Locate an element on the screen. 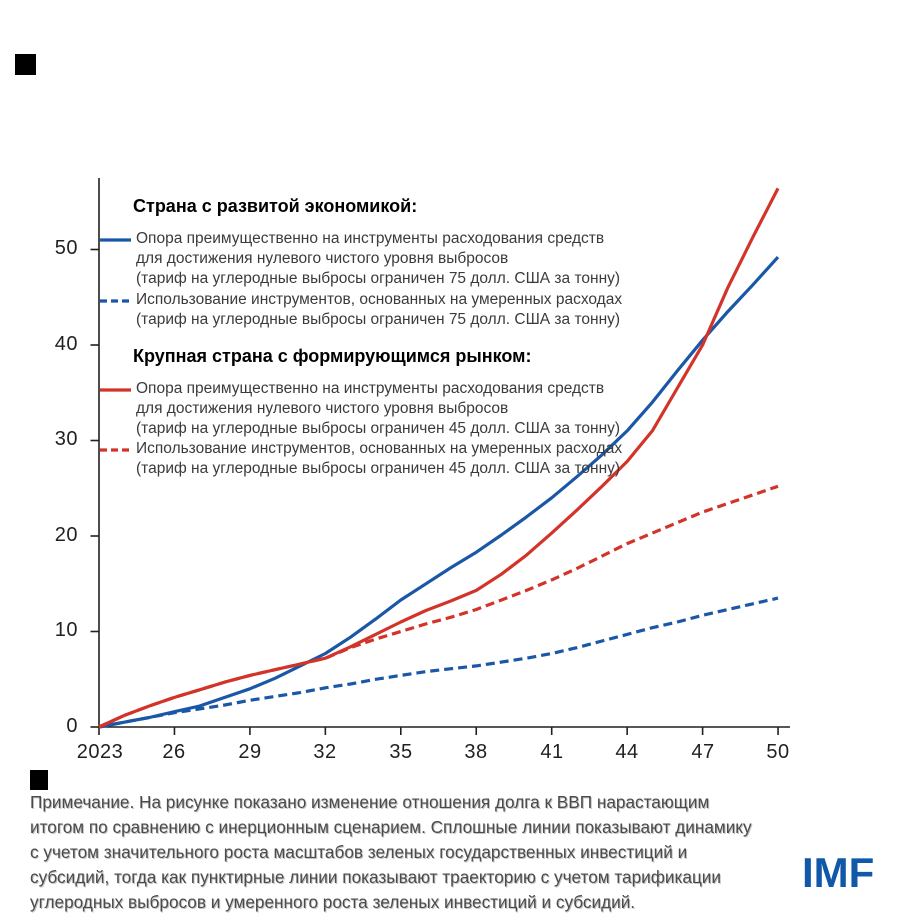  x-axis-tick-label: 47 is located at coordinates (703, 752).